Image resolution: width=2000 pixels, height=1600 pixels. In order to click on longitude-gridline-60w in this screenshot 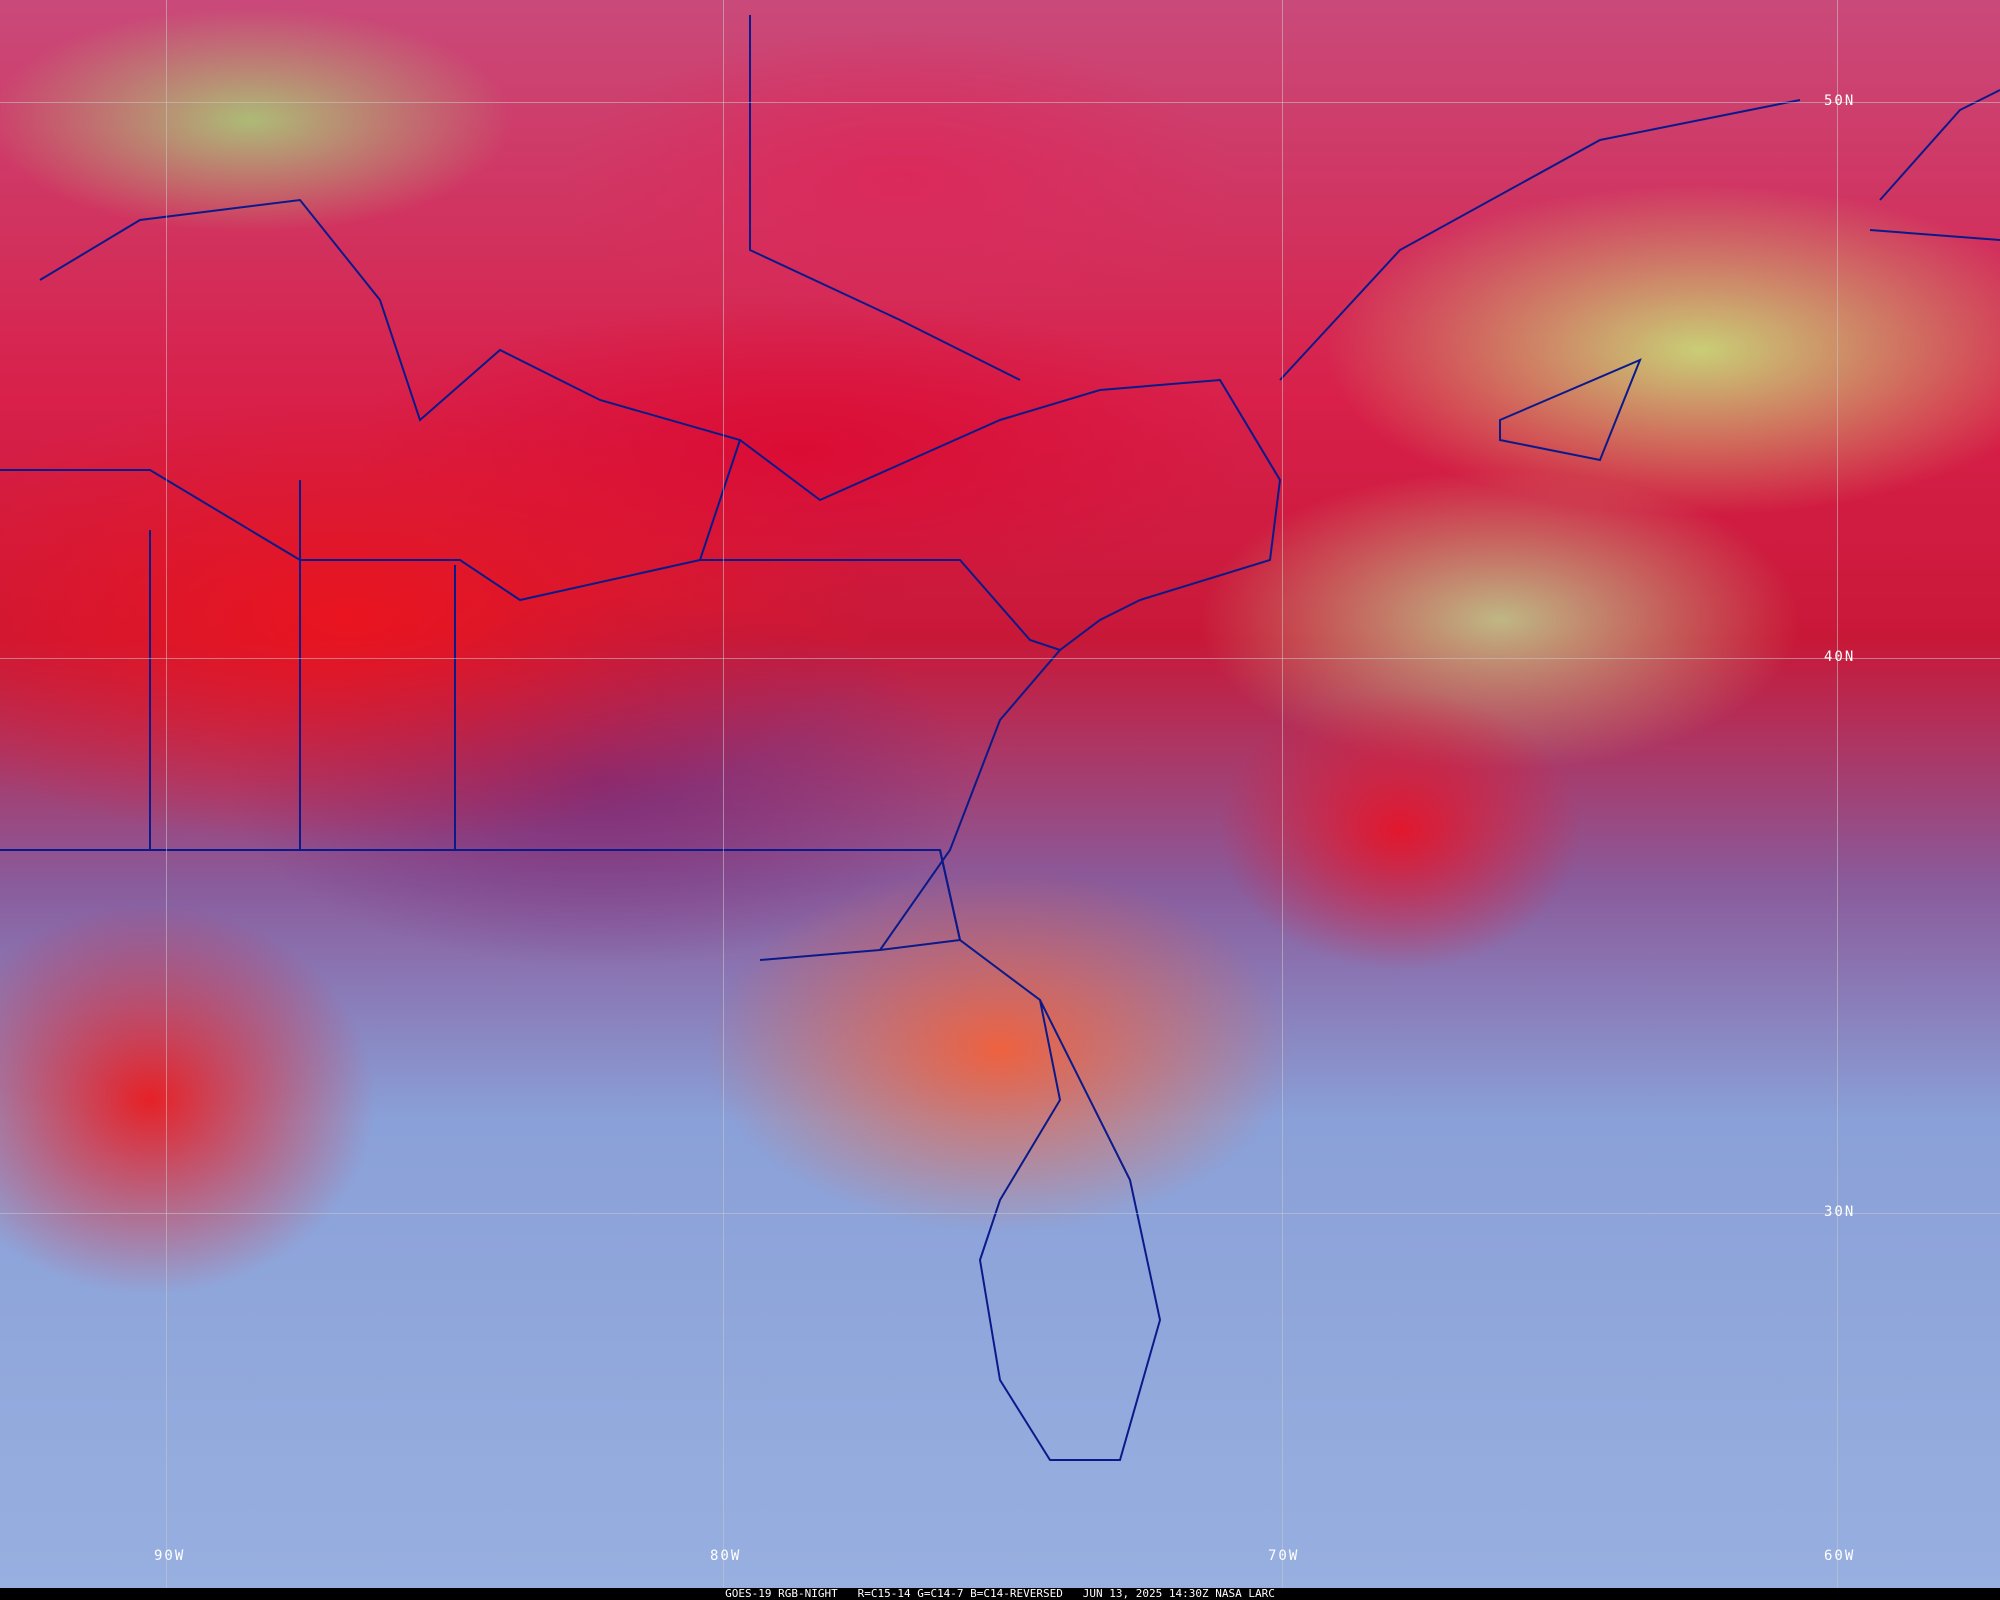, I will do `click(1837, 794)`.